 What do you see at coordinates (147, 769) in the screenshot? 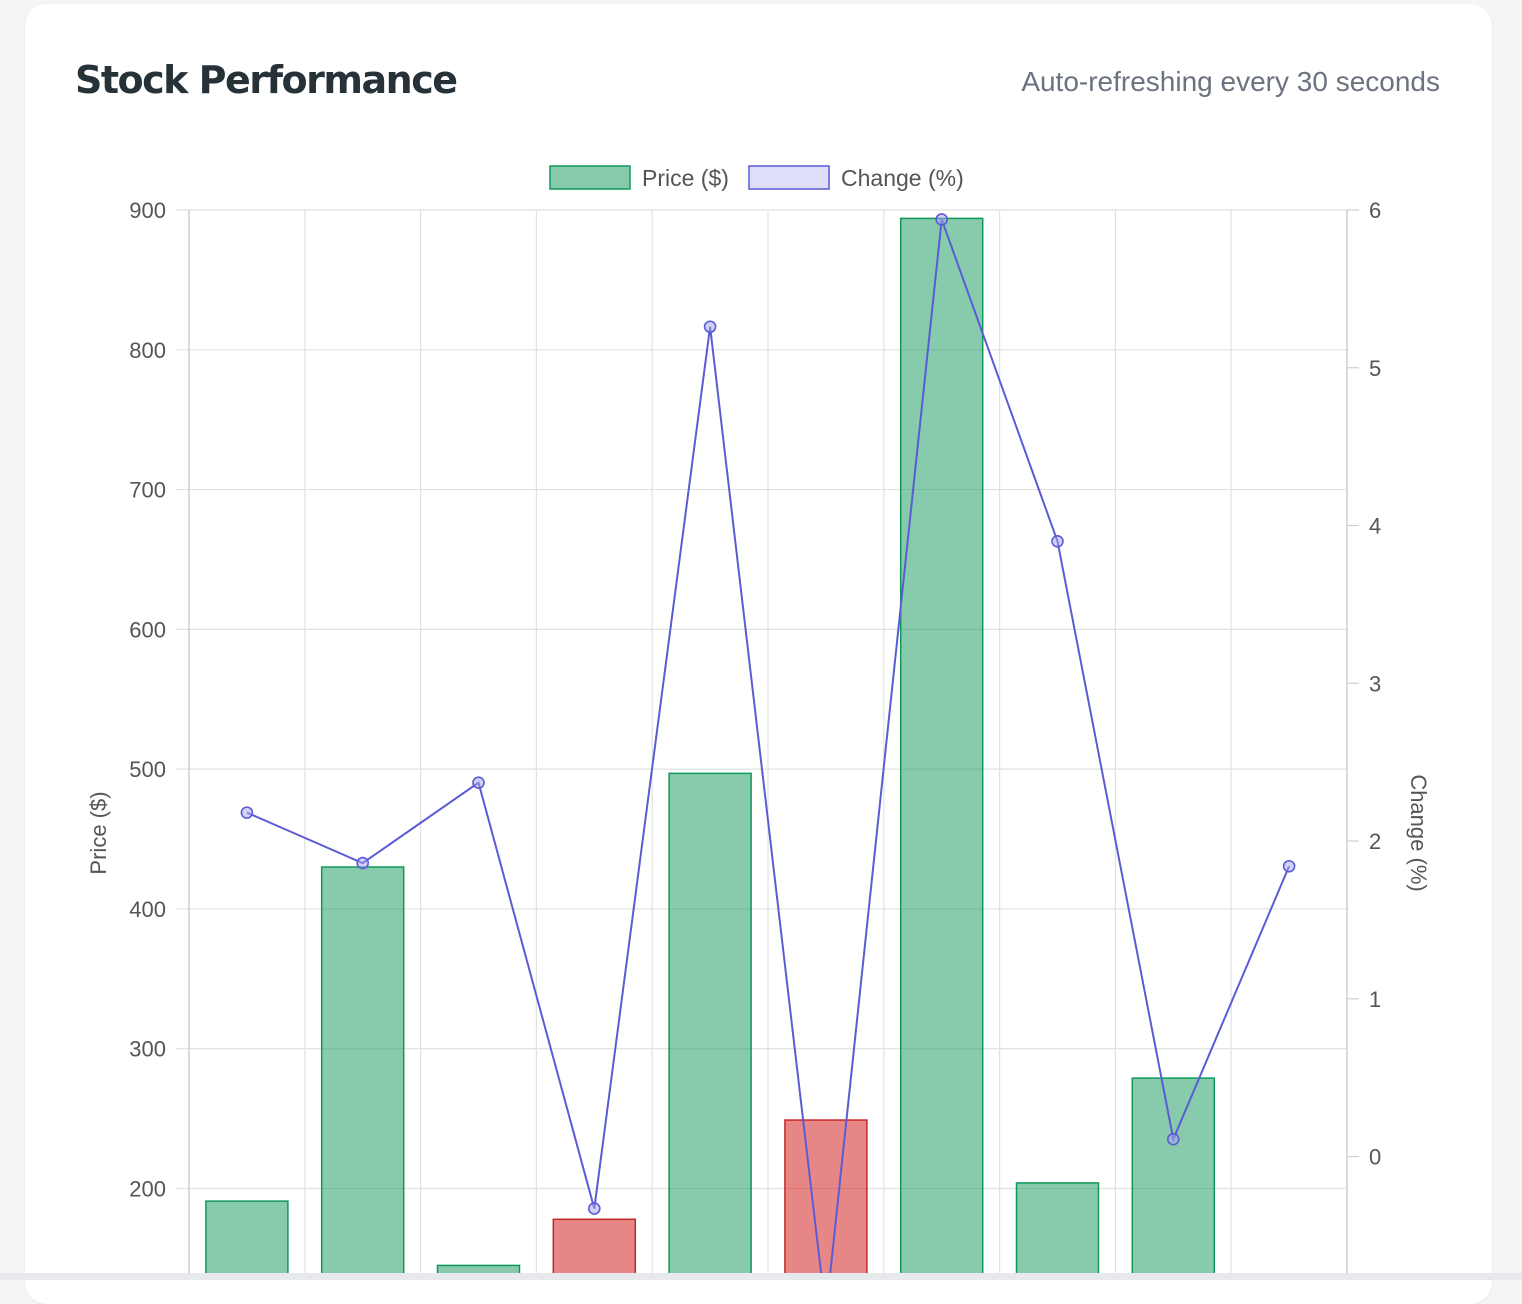
I see `left-tick-label: 500` at bounding box center [147, 769].